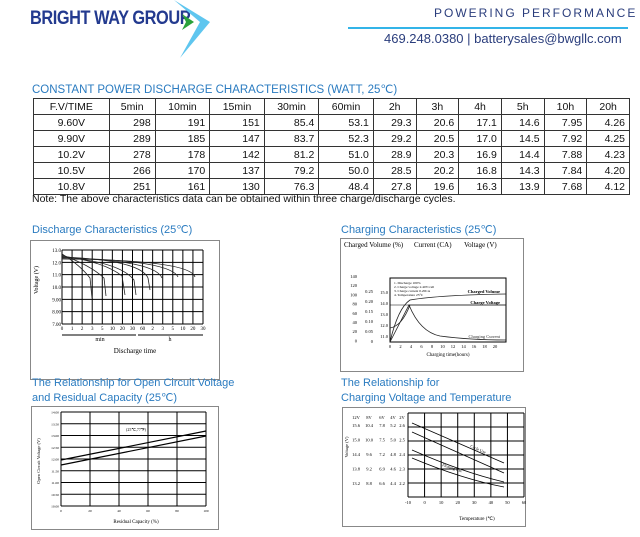  Describe the element at coordinates (394, 170) in the screenshot. I see `table-cell: 28.5` at that location.